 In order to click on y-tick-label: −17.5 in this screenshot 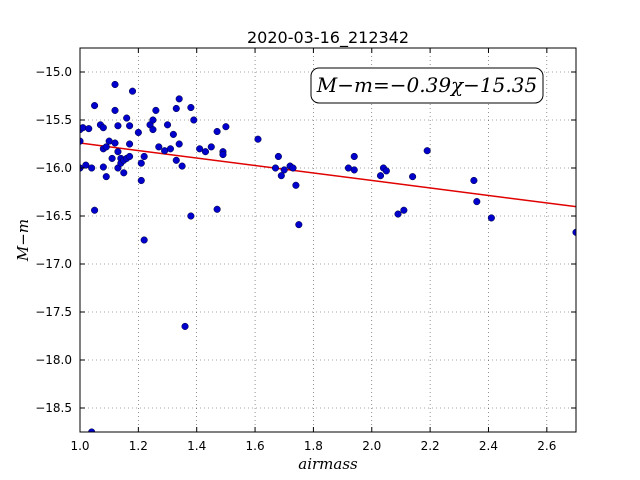, I will do `click(53, 312)`.